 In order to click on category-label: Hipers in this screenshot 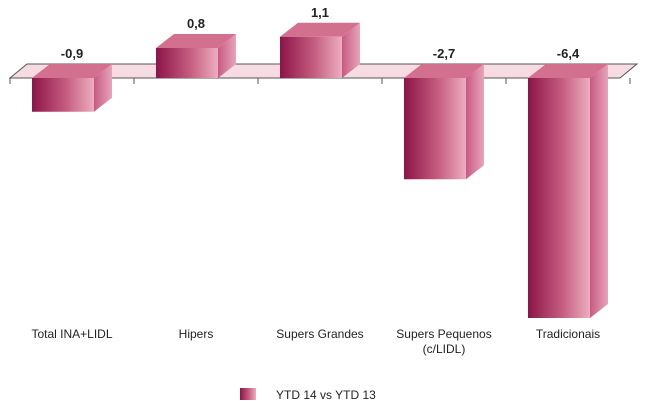, I will do `click(196, 334)`.